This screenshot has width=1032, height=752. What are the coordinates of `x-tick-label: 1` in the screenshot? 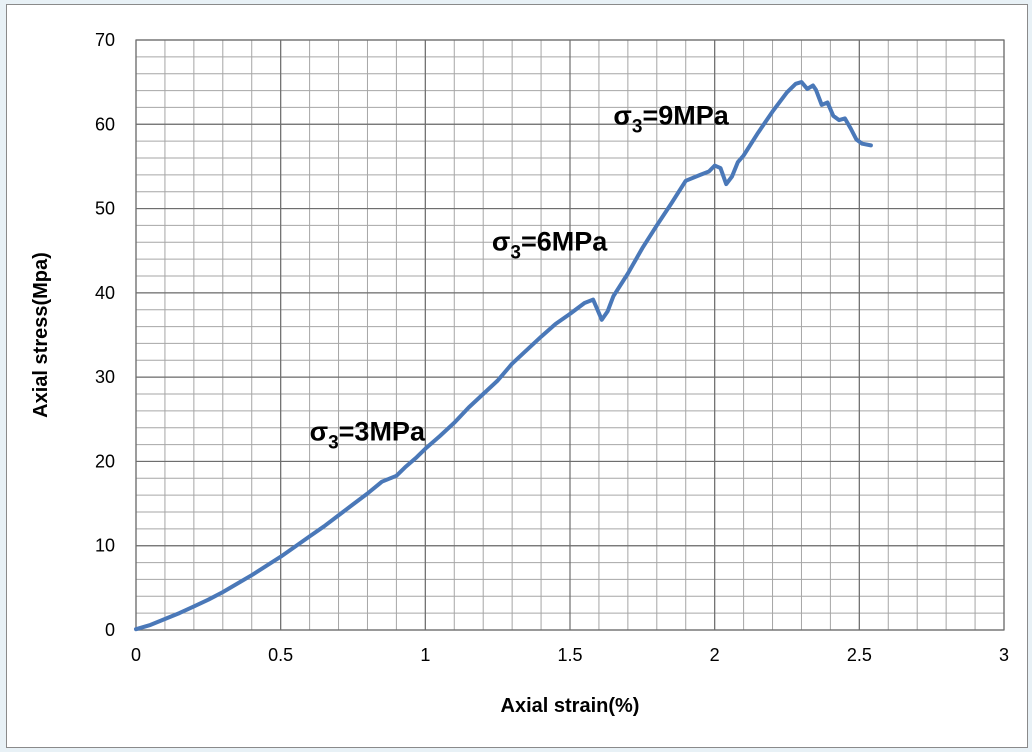 It's located at (425, 655).